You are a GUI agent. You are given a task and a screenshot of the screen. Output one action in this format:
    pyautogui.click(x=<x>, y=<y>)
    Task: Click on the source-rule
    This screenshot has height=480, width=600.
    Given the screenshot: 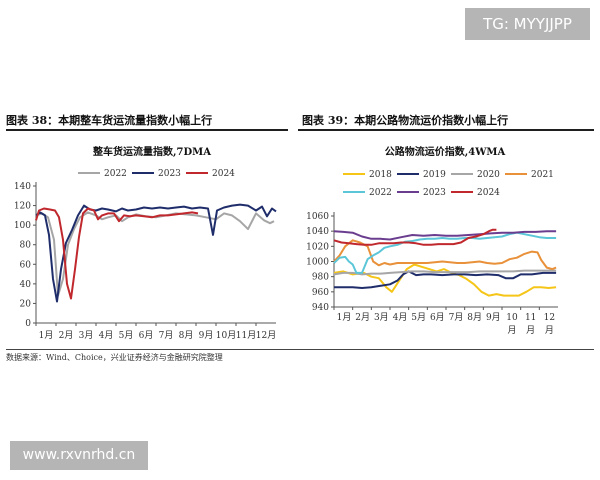 What is the action you would take?
    pyautogui.click(x=300, y=349)
    